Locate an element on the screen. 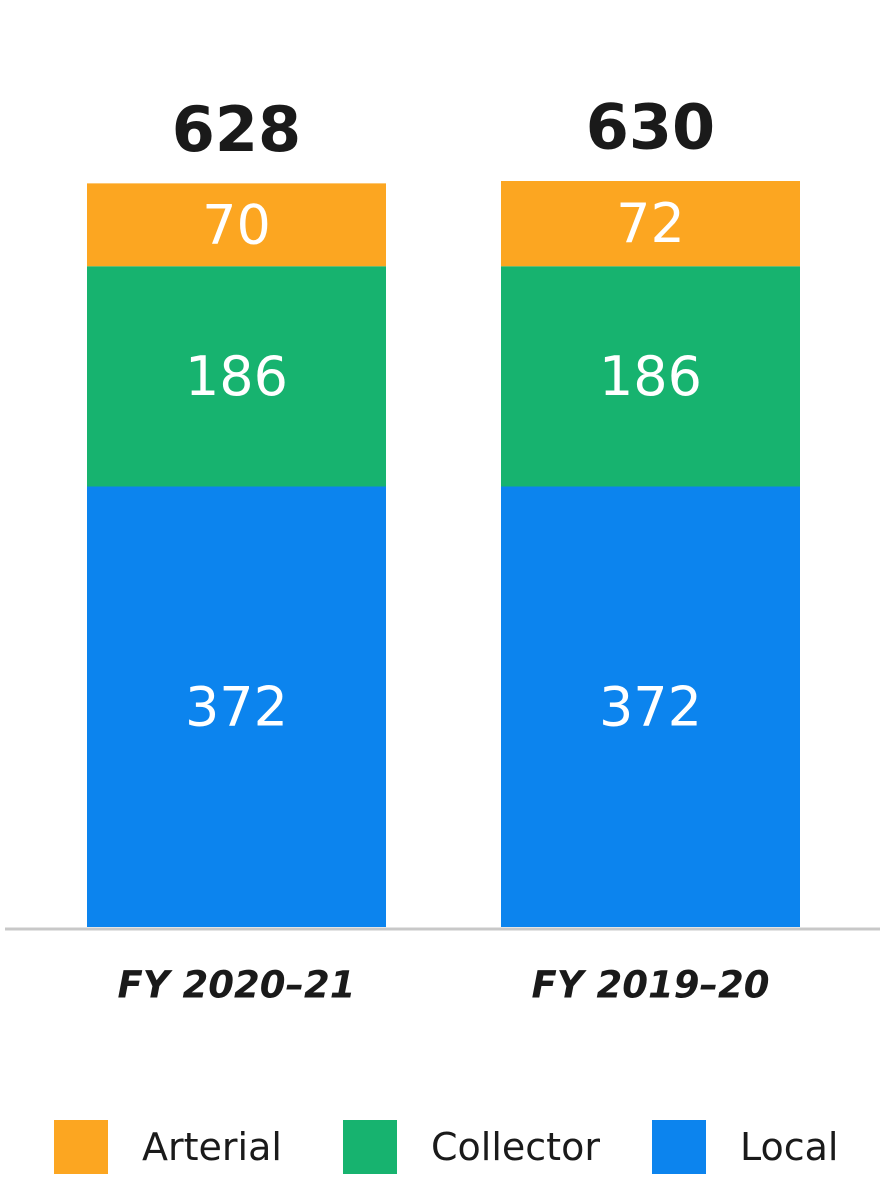 Image resolution: width=883 pixels, height=1186 pixels. data-label-local-1: 372 is located at coordinates (236, 706).